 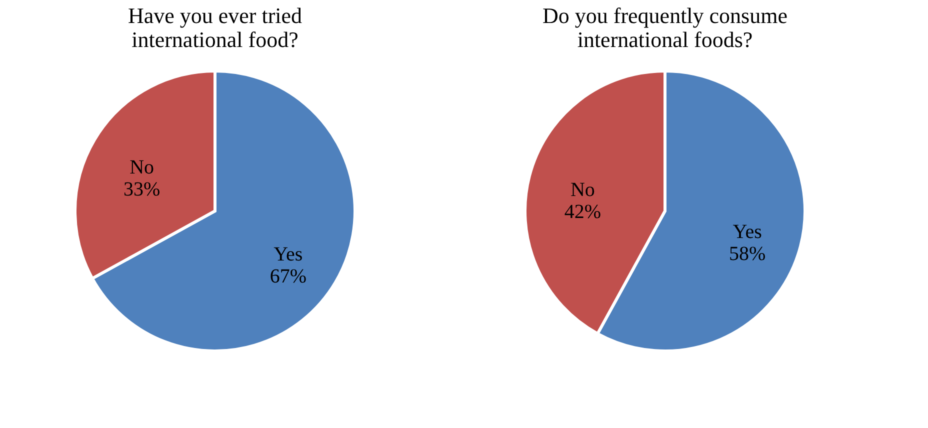 I want to click on chart-title: Do you frequently consume international foods?, so click(x=665, y=27).